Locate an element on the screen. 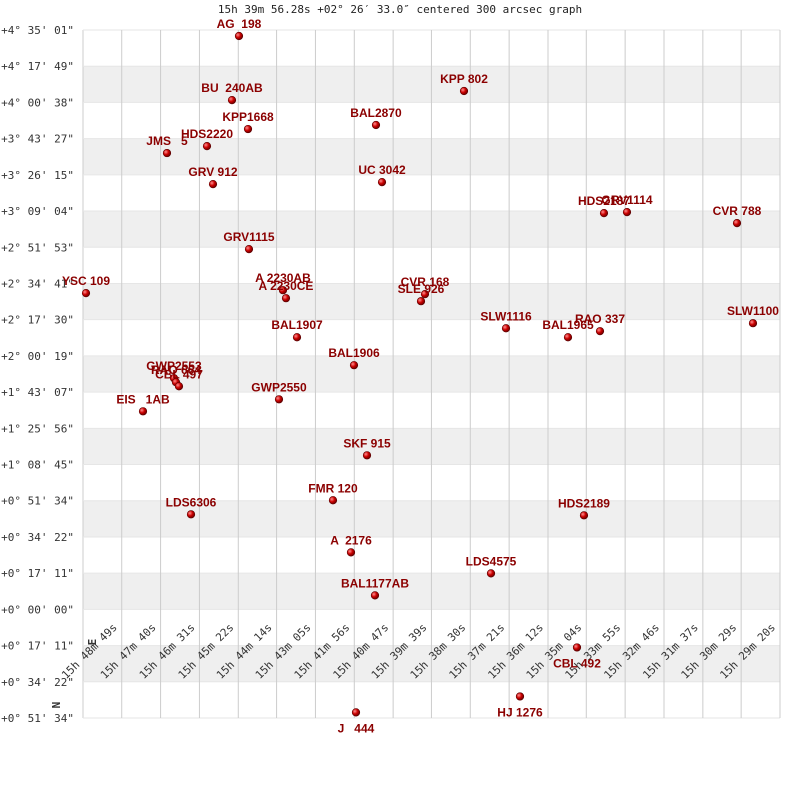 The width and height of the screenshot is (800, 800). compass-north: N is located at coordinates (56, 705).